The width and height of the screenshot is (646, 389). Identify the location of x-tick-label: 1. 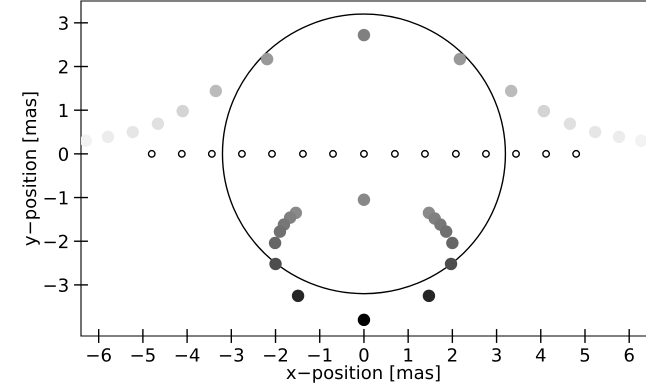
(408, 355).